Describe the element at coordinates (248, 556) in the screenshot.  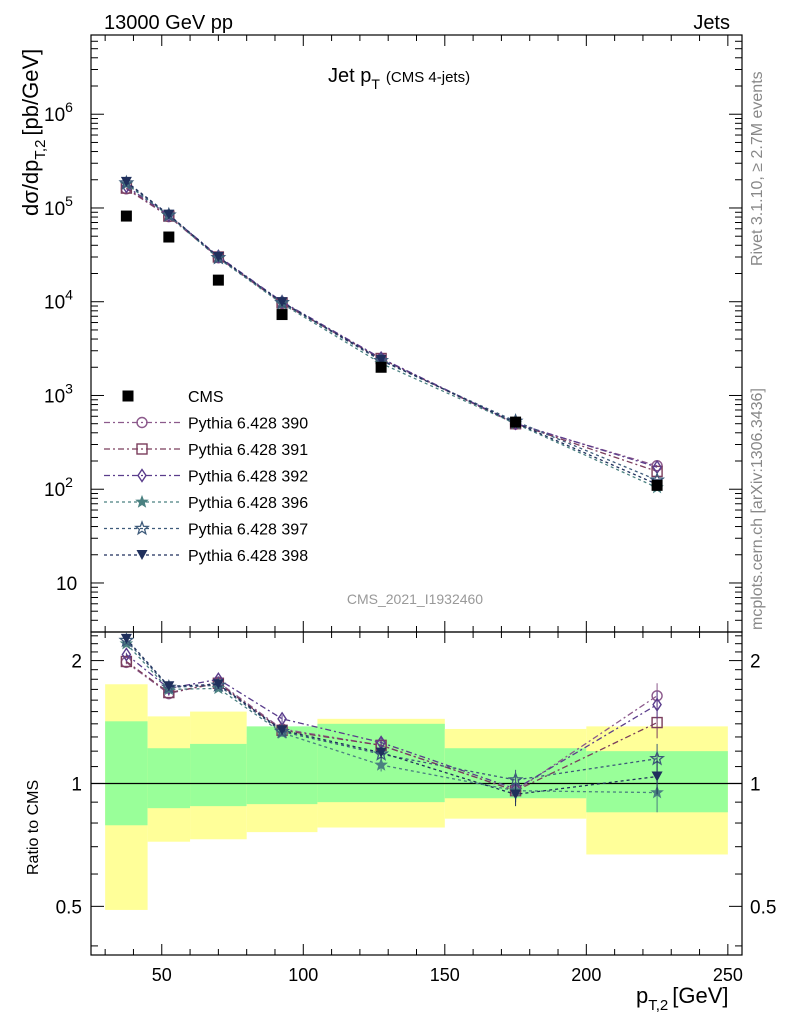
I see `legend-label: Pythia 6.428 398` at that location.